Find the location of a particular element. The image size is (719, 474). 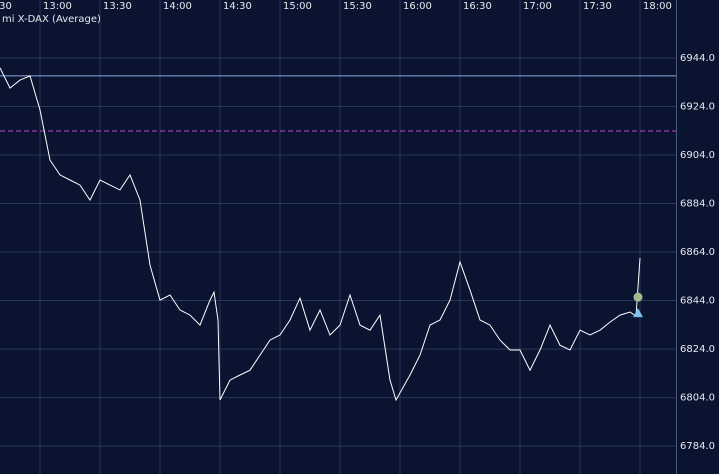

x-tick-label: 17:30 is located at coordinates (597, 6).